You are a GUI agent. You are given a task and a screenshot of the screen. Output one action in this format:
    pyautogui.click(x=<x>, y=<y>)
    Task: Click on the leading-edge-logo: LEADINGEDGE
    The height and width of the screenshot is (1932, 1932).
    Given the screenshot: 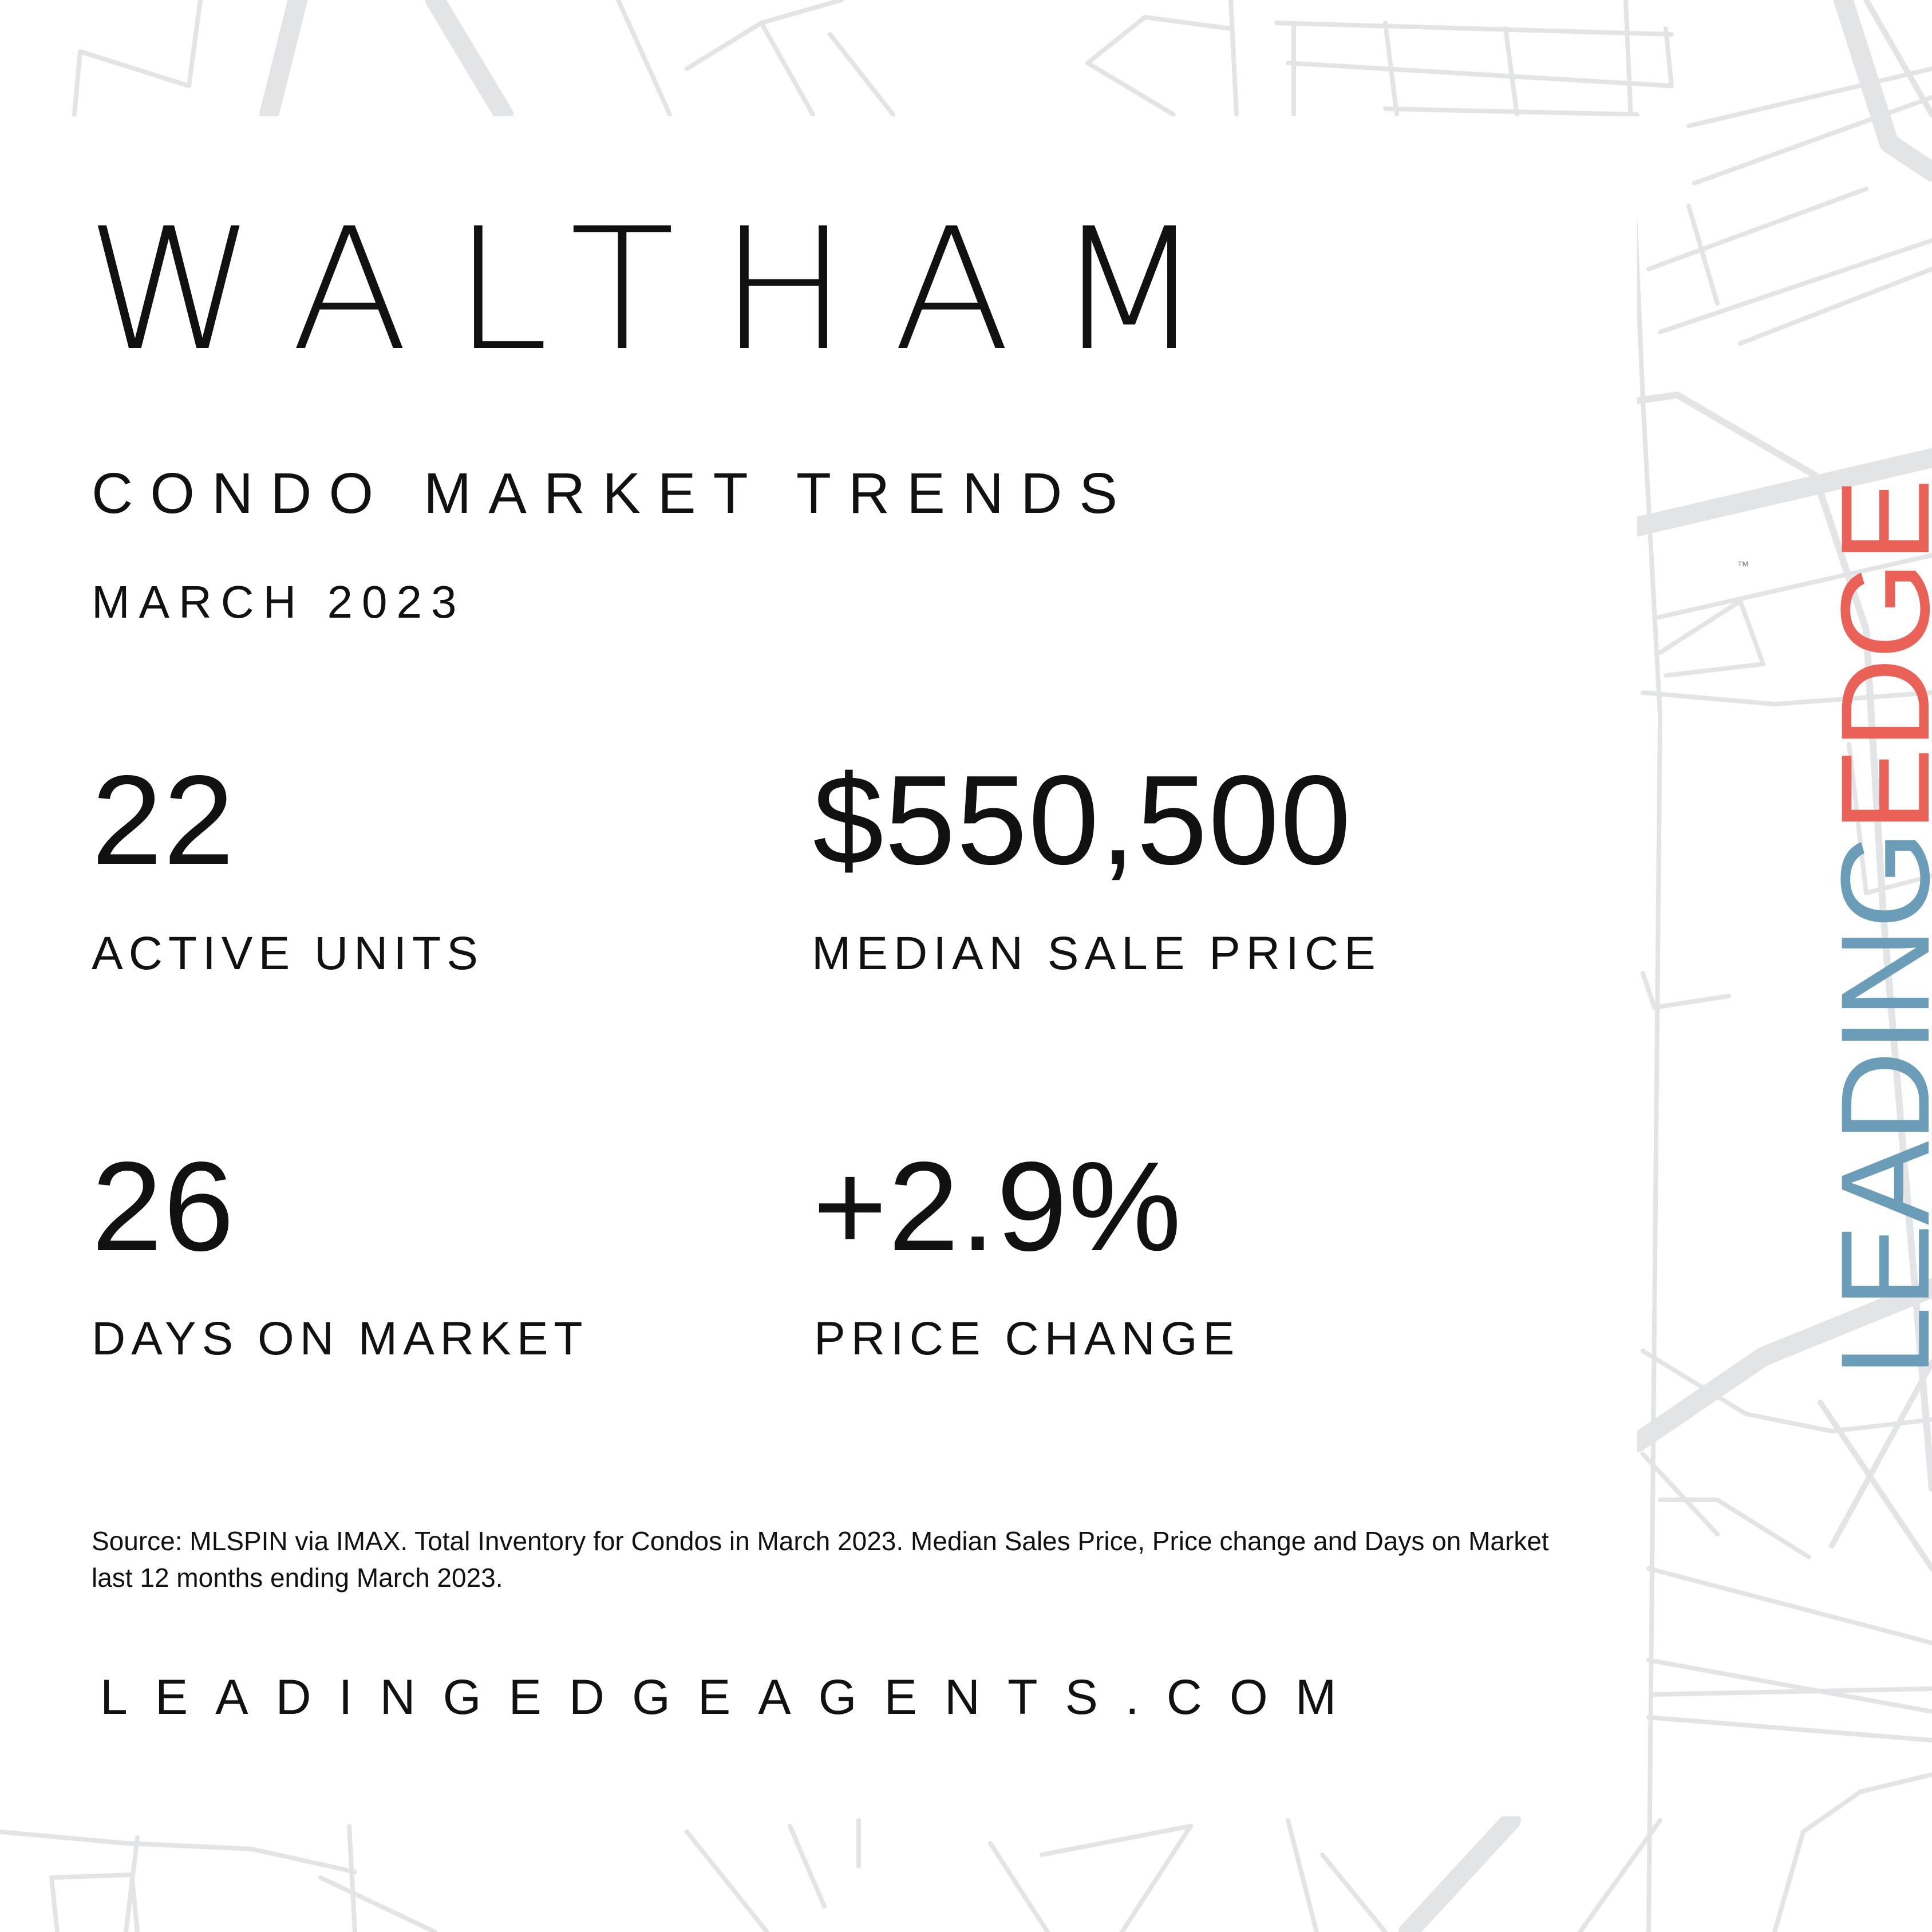 What is the action you would take?
    pyautogui.click(x=1873, y=928)
    